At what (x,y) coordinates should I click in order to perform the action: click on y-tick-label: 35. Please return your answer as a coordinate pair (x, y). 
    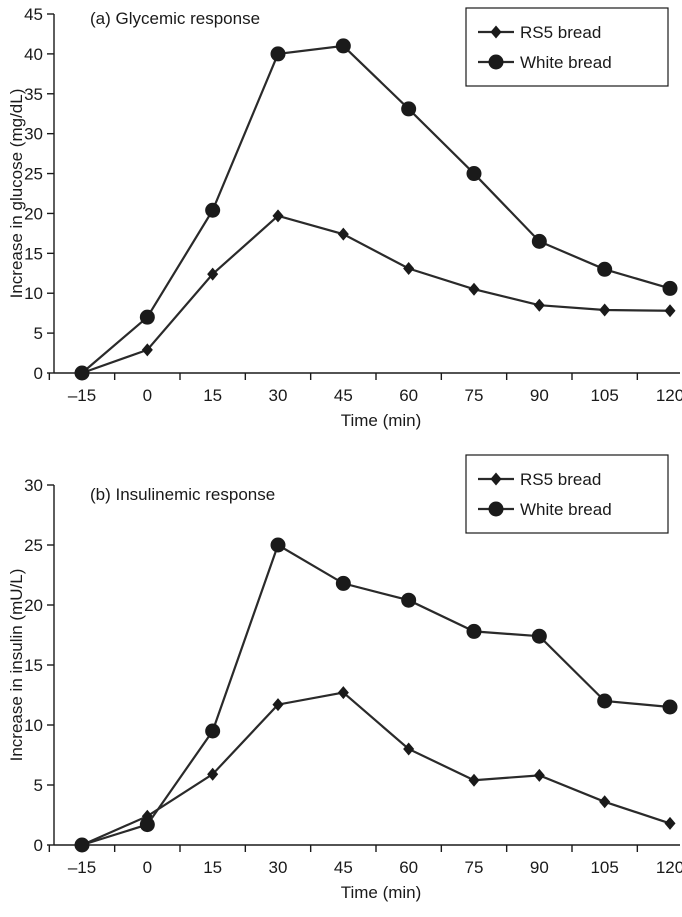
    Looking at the image, I should click on (33, 94).